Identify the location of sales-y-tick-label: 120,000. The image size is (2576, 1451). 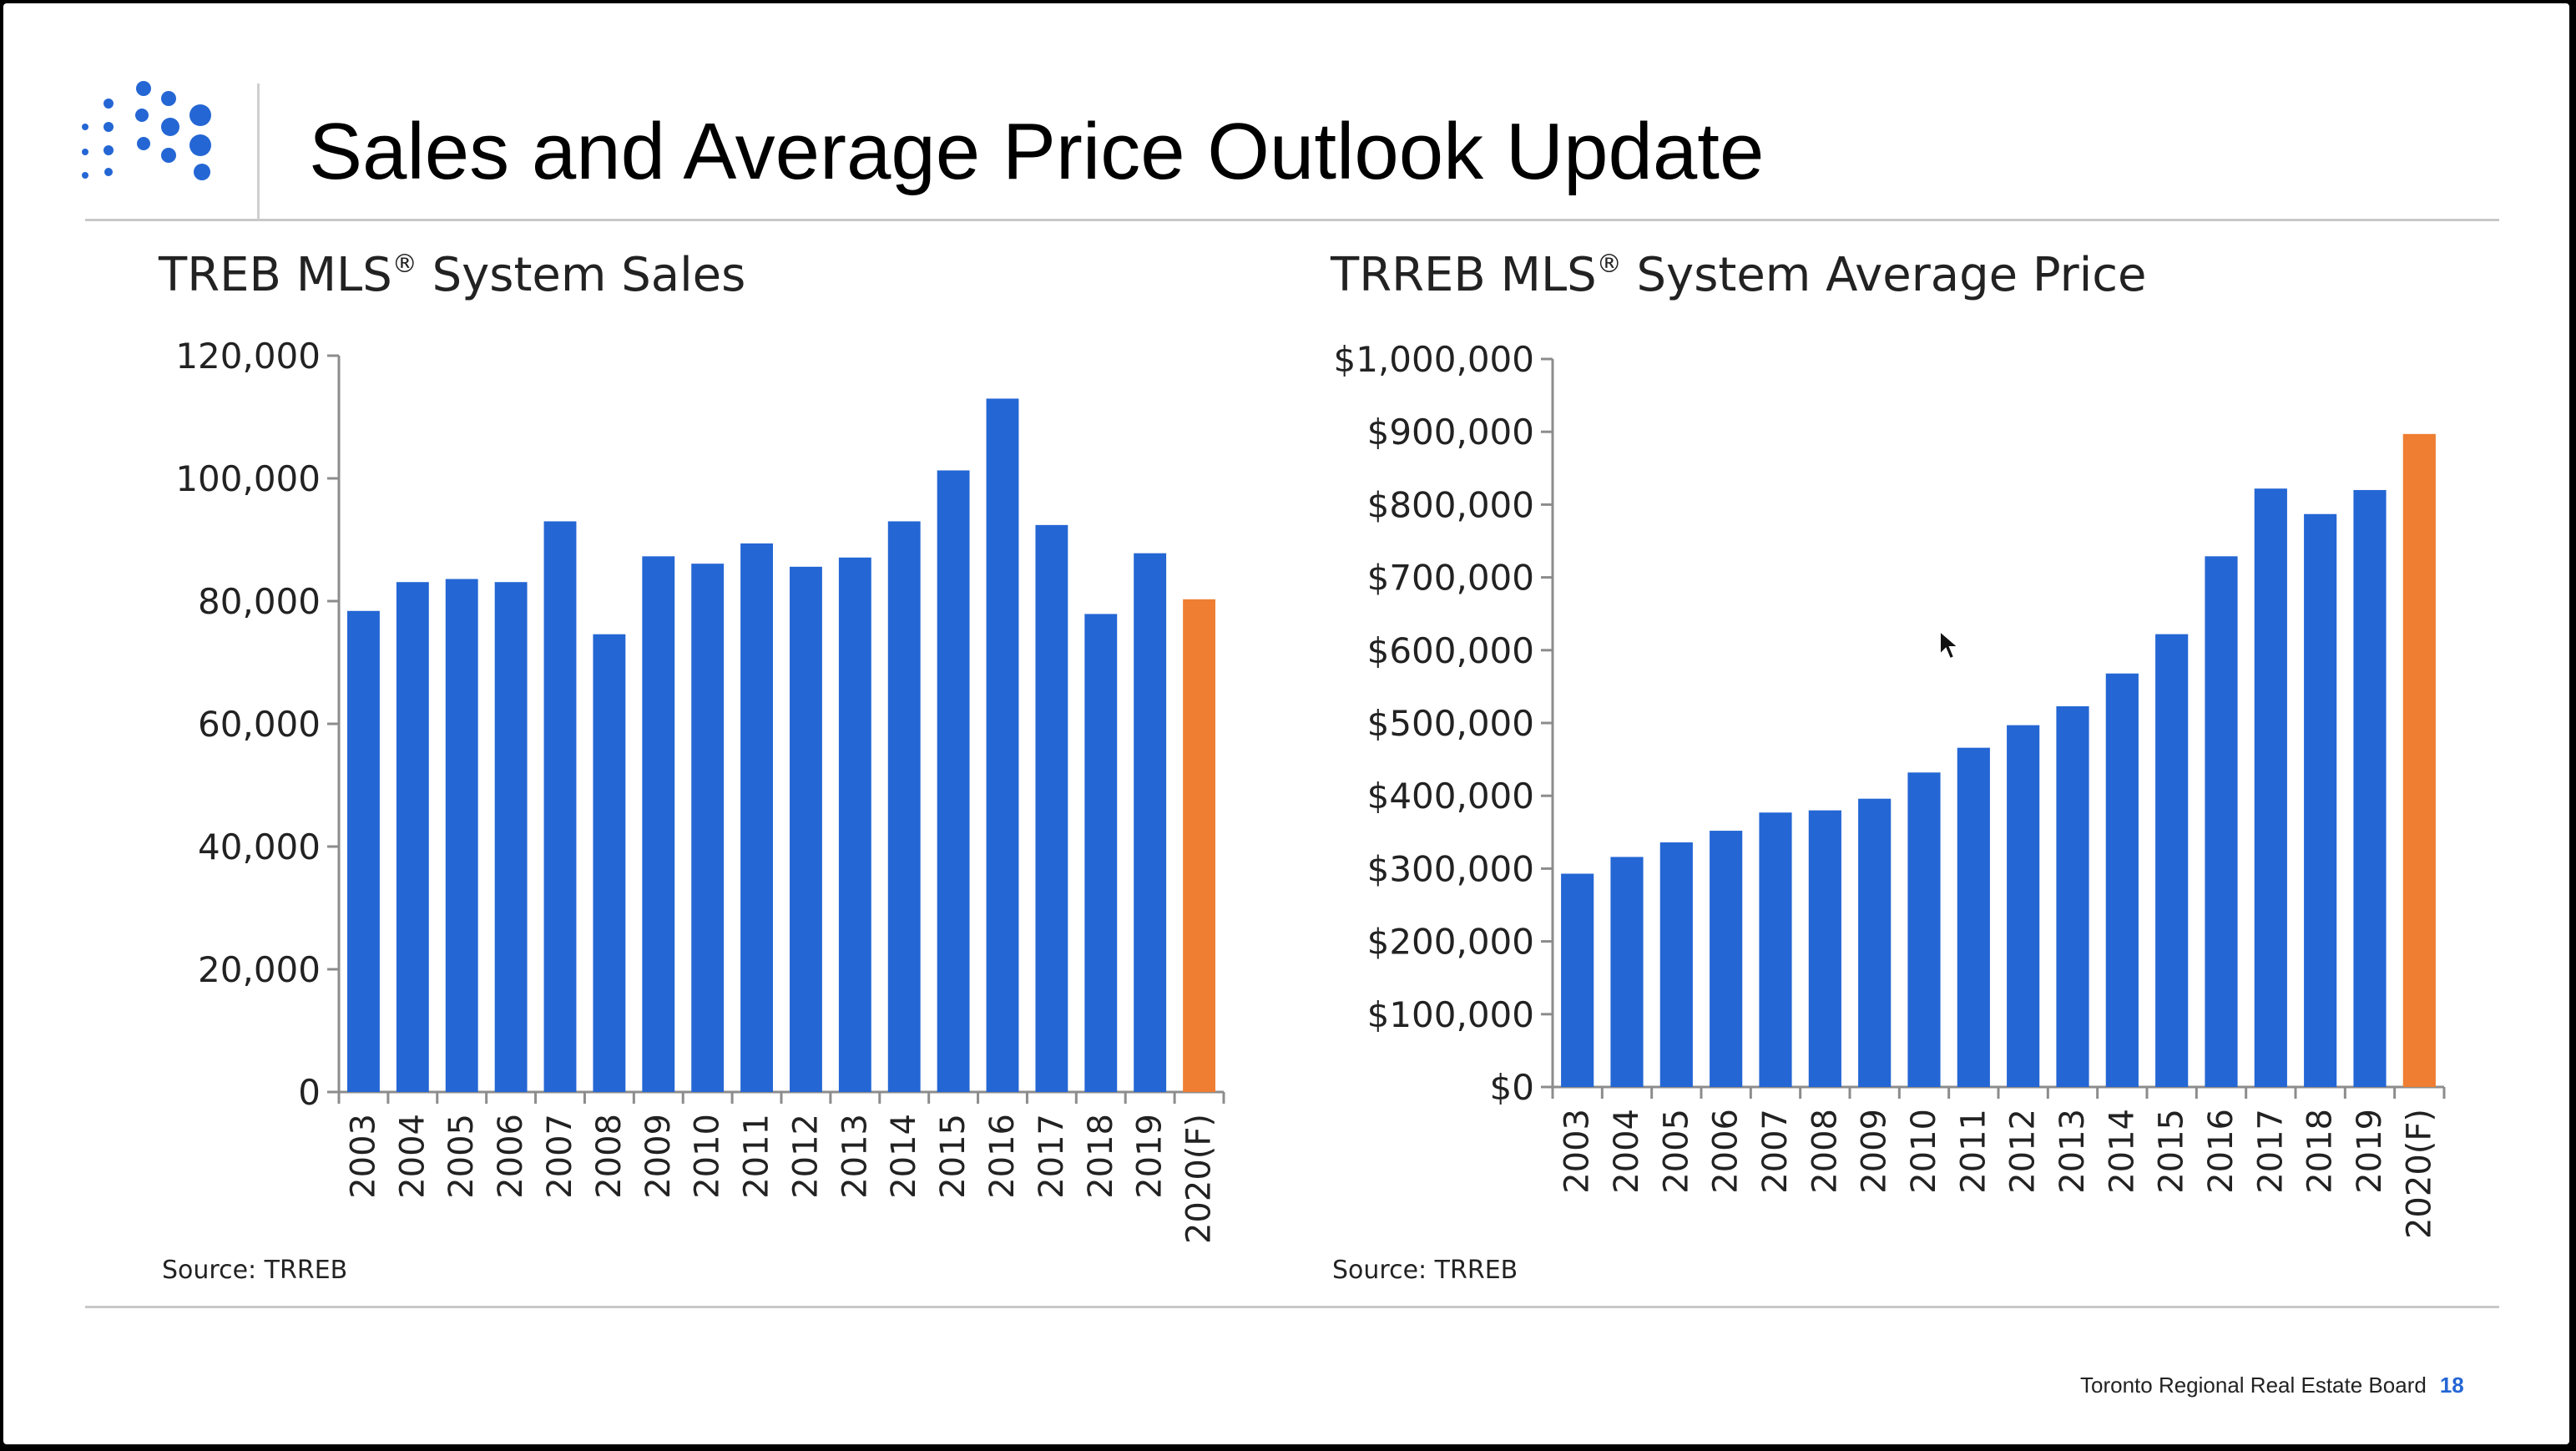
(248, 356).